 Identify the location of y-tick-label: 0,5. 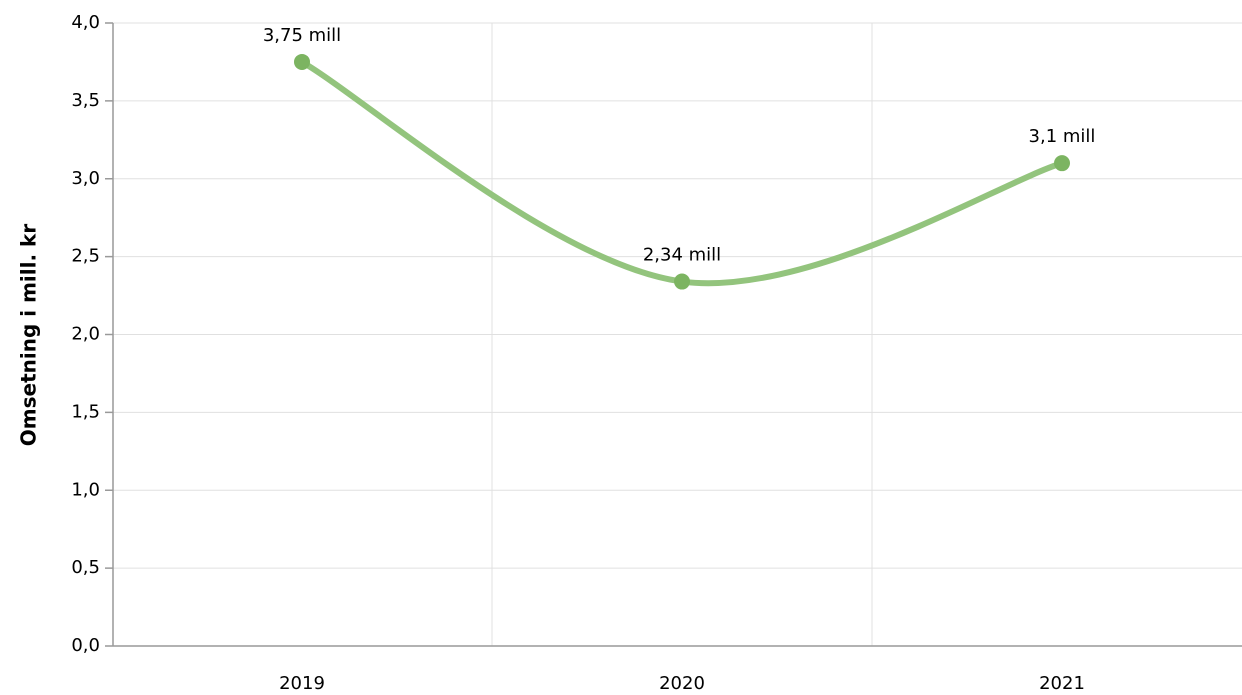
(85, 567).